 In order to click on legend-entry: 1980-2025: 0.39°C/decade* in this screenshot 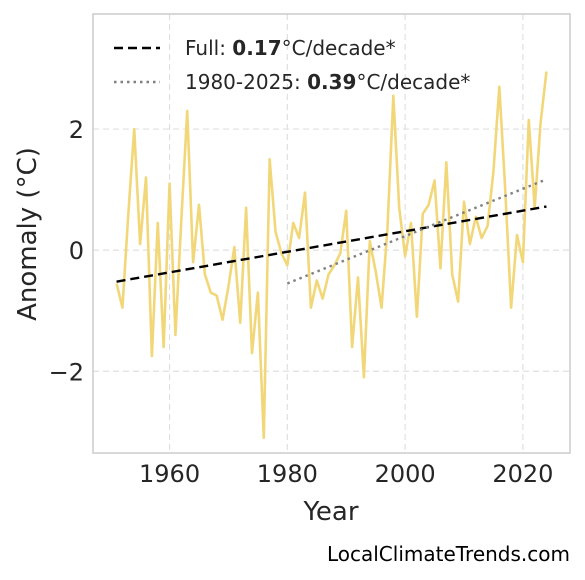, I will do `click(327, 82)`.